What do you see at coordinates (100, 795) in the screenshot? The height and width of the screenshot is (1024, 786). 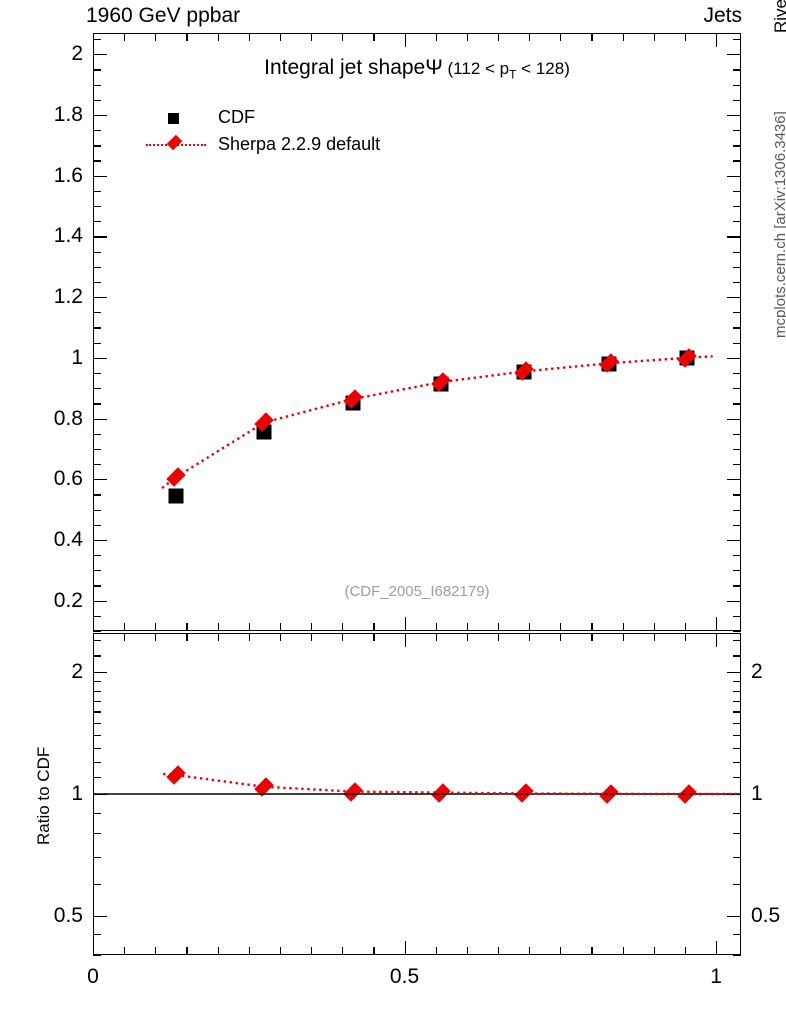 I see `y-tick-ratio-left` at bounding box center [100, 795].